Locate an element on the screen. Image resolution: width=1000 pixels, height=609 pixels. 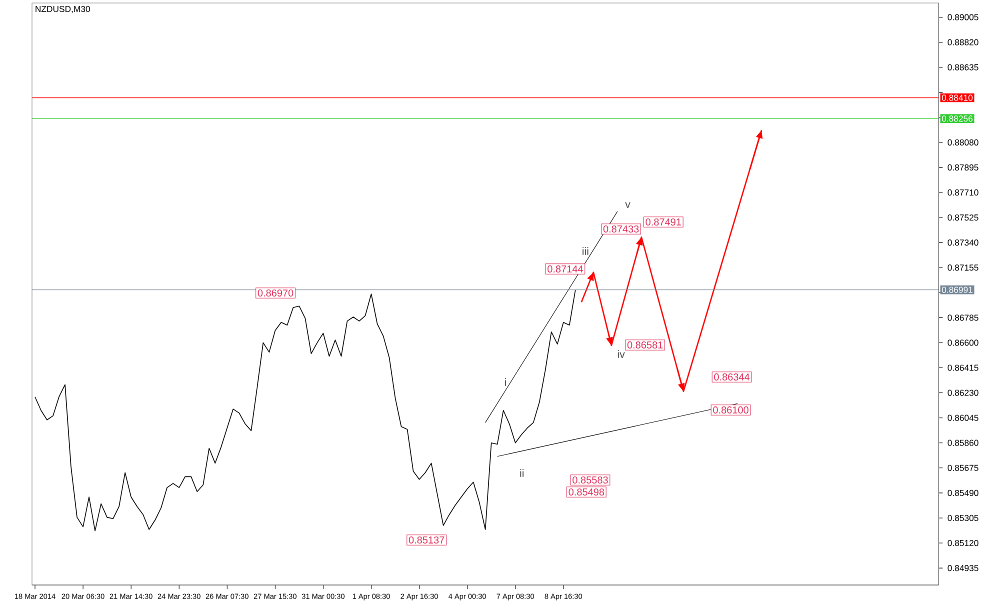
annotation: i is located at coordinates (505, 382).